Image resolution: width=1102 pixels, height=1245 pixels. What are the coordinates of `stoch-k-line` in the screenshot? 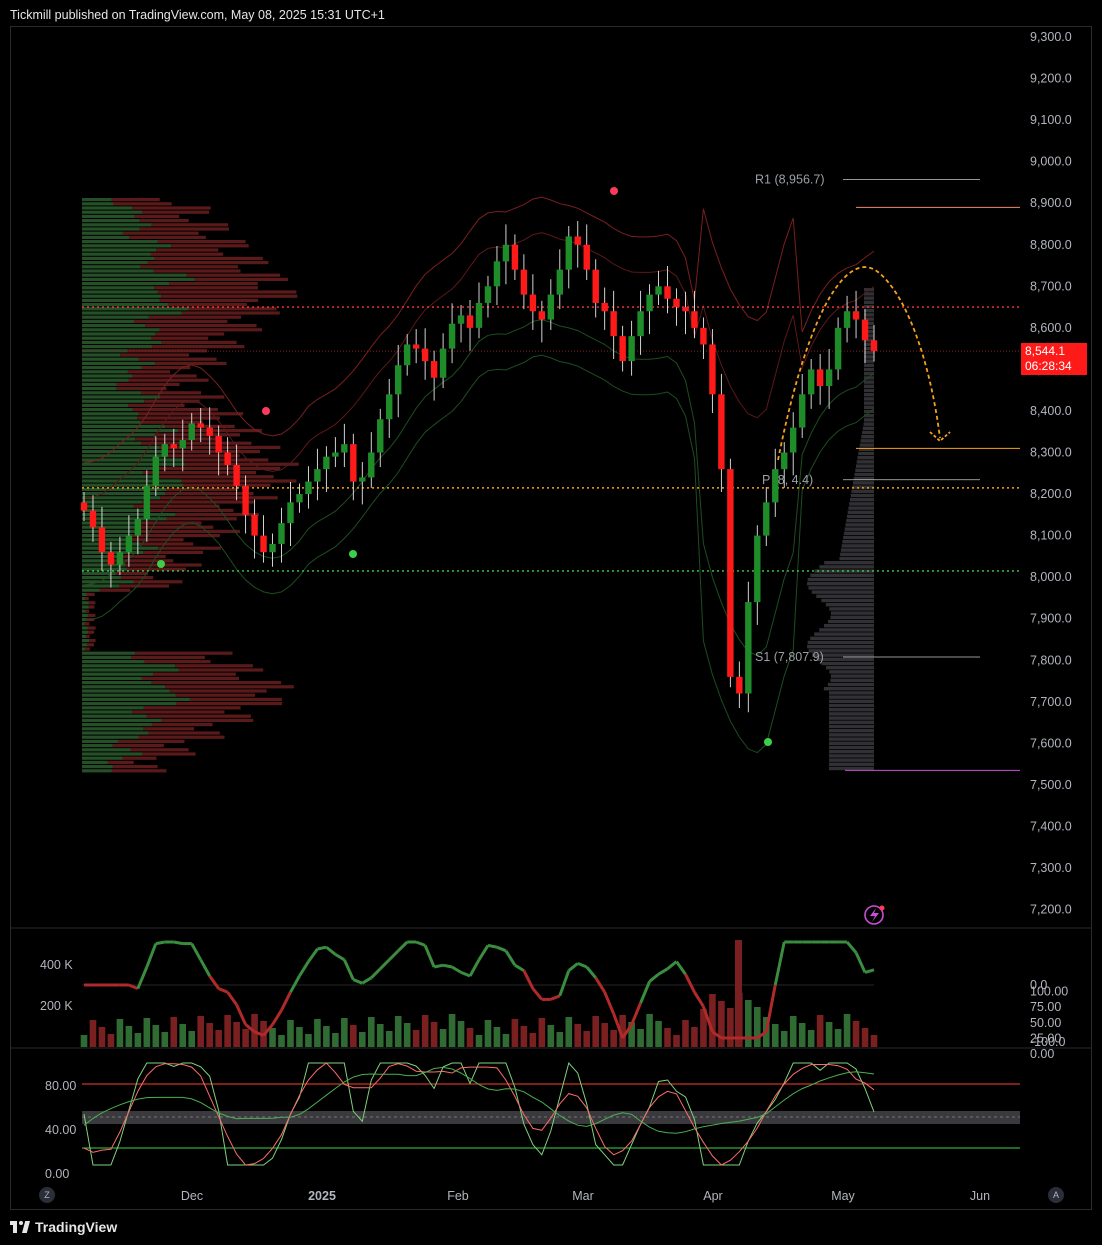 It's located at (479, 1113).